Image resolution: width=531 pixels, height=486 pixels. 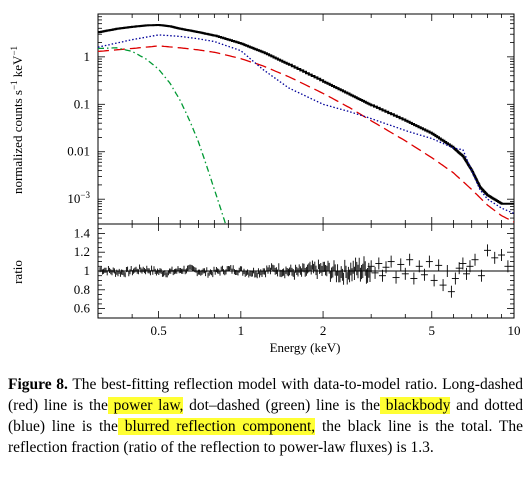 What do you see at coordinates (432, 330) in the screenshot?
I see `x-tick-label: 5` at bounding box center [432, 330].